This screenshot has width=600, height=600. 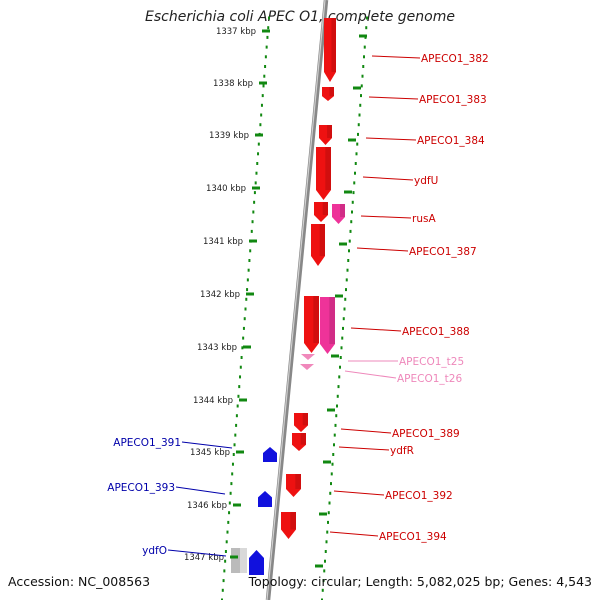 I want to click on gene-label: rusA, so click(x=424, y=219).